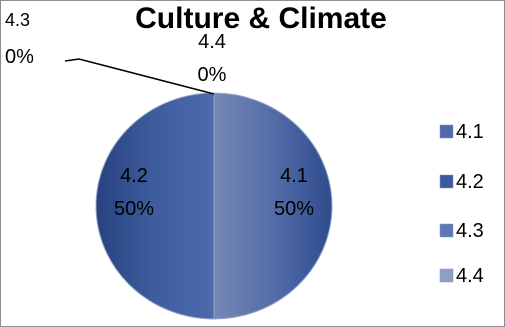 The image size is (505, 327). I want to click on data-label-category-4-1: 4.1, so click(294, 176).